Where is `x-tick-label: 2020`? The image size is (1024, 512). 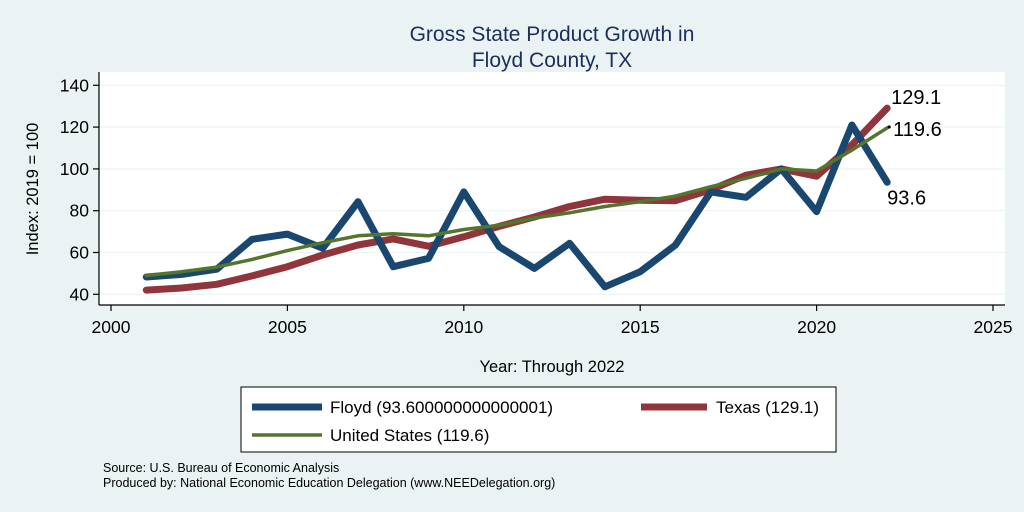 x-tick-label: 2020 is located at coordinates (816, 327).